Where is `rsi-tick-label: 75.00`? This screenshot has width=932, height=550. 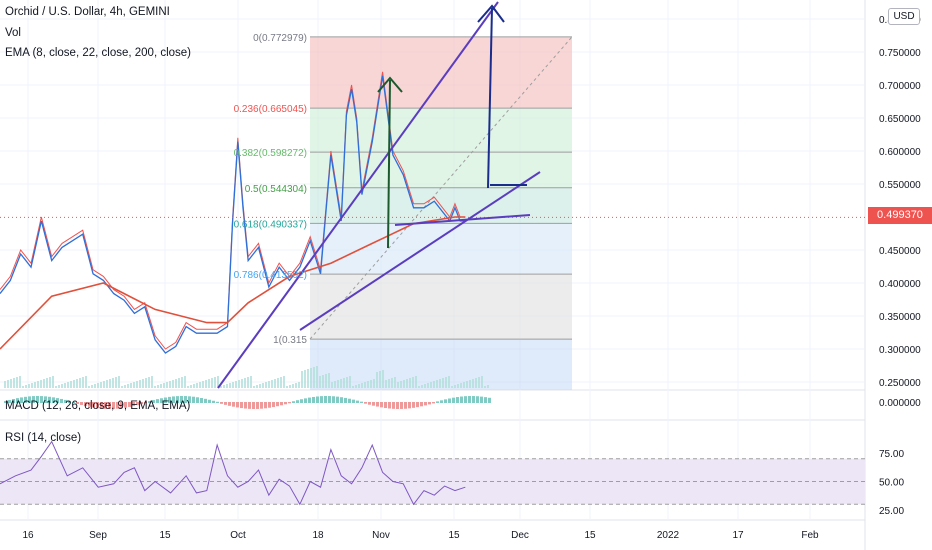
rsi-tick-label: 75.00 is located at coordinates (891, 454).